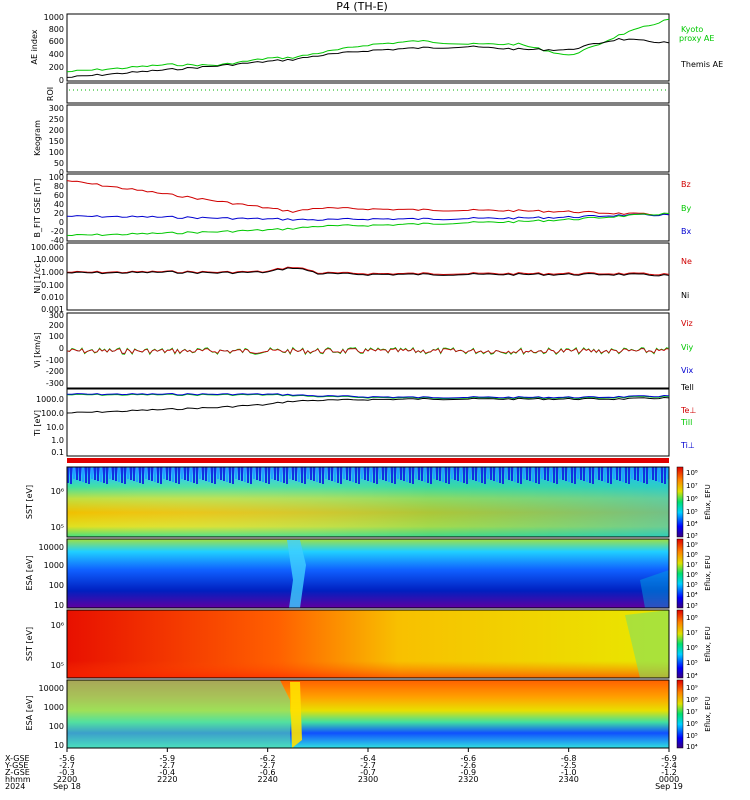 Image resolution: width=750 pixels, height=800 pixels. What do you see at coordinates (52, 413) in the screenshot?
I see `t-tick: 100.0` at bounding box center [52, 413].